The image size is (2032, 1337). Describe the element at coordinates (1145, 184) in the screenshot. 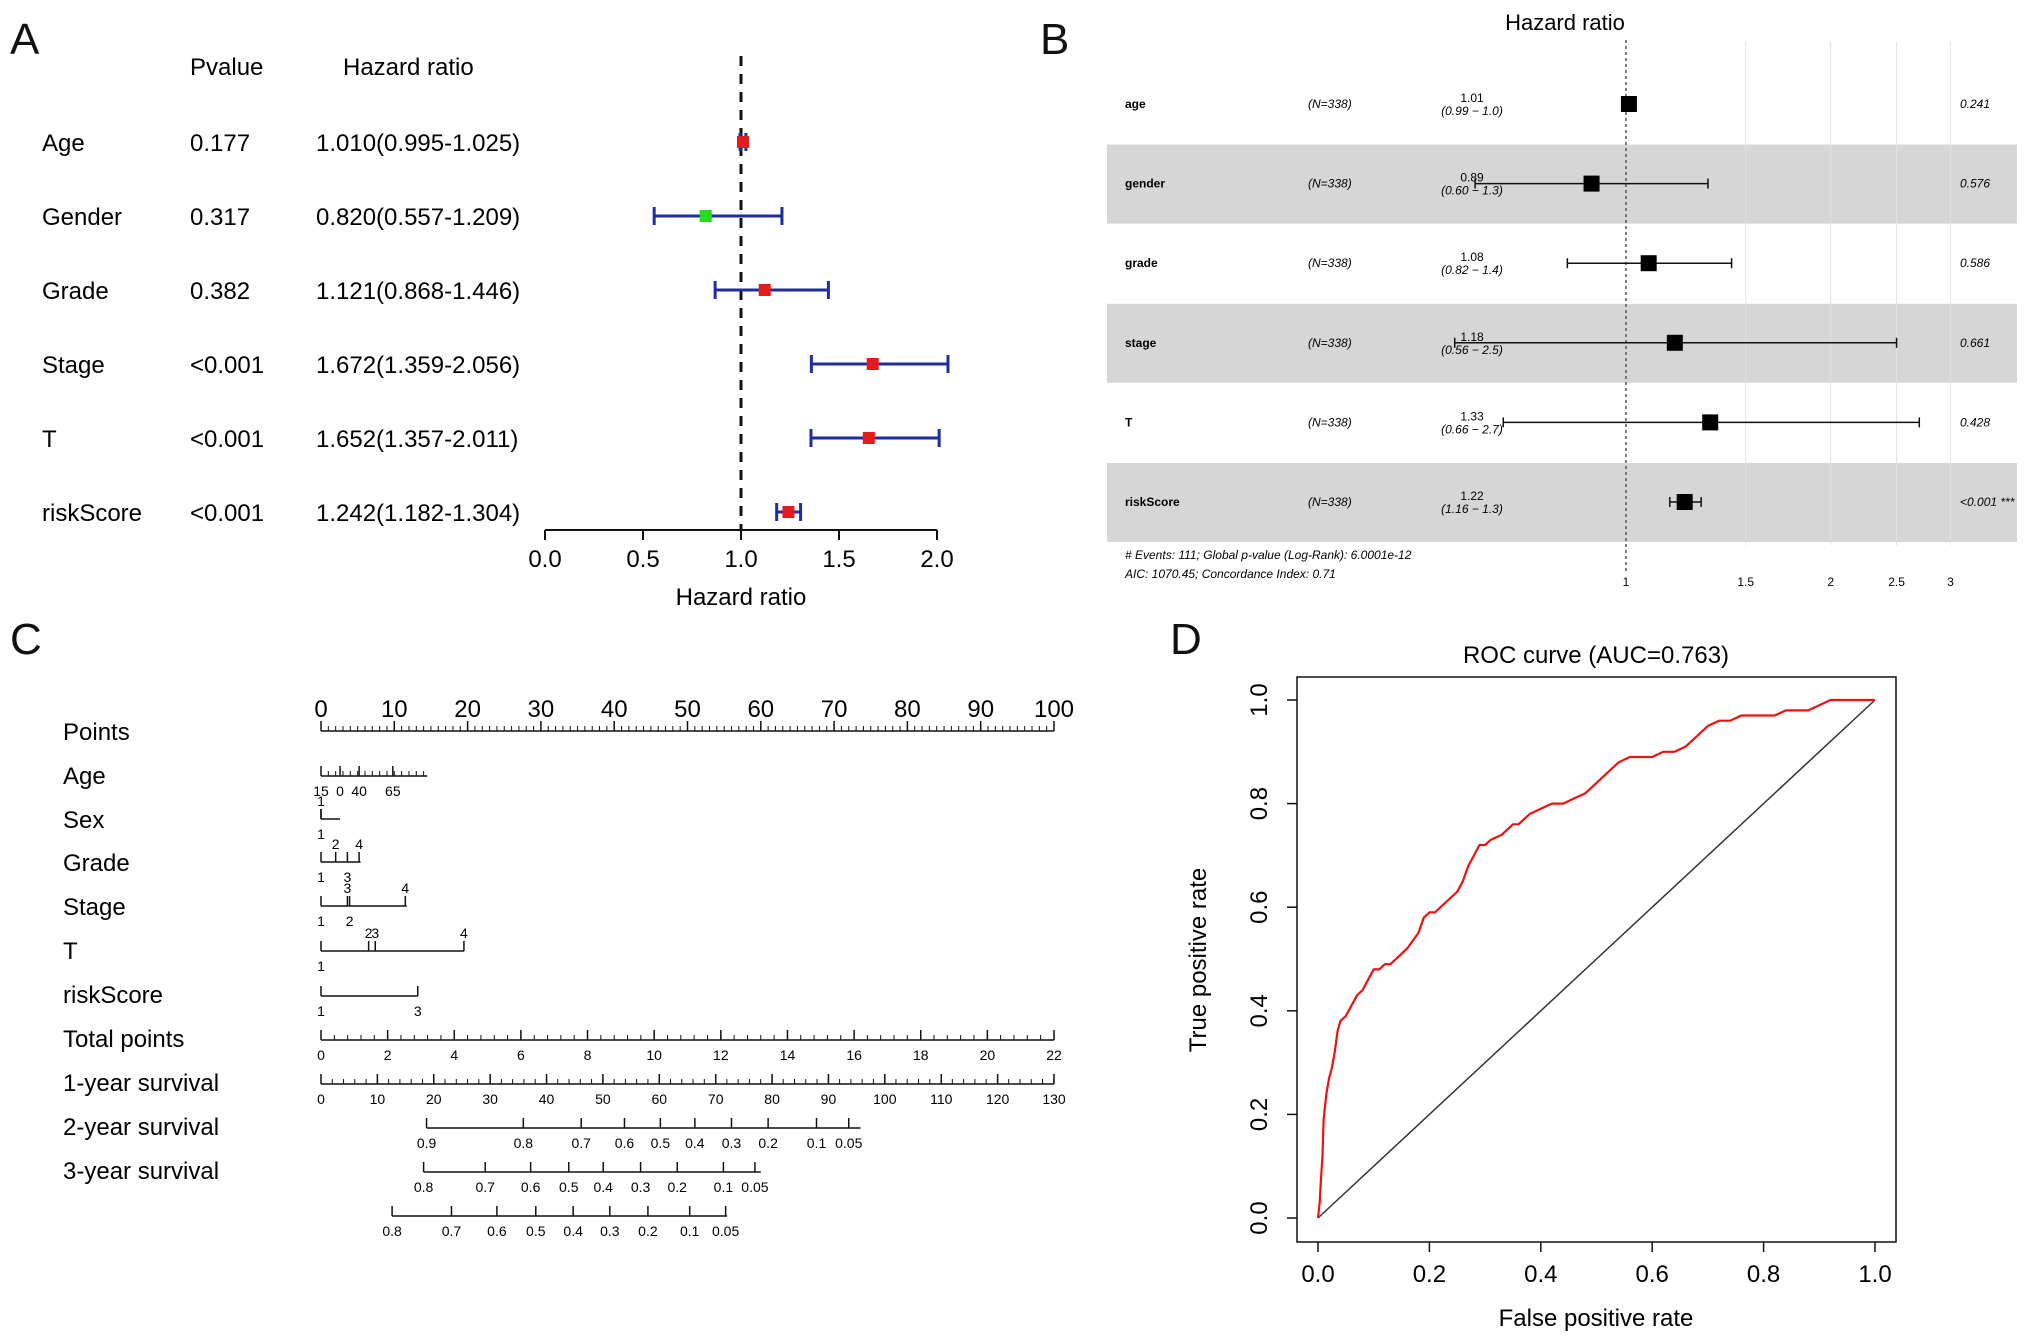

I see `row-name: gender` at that location.